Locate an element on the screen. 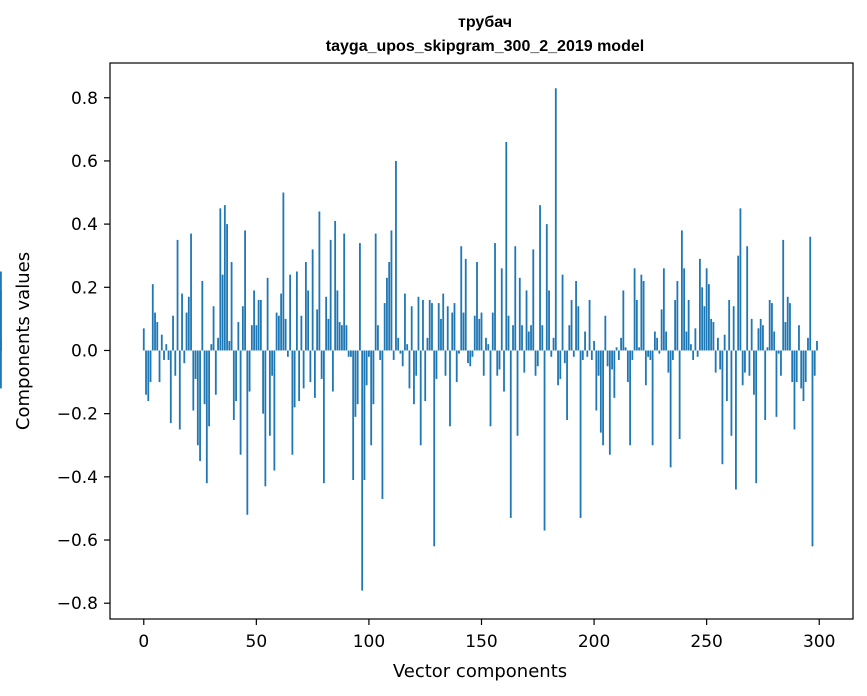  y-tick-label: −0.2 is located at coordinates (77, 415).